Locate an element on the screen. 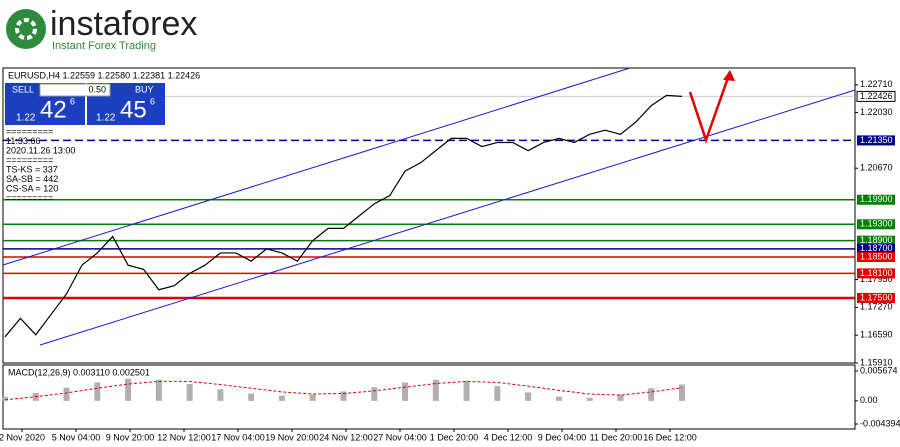 The width and height of the screenshot is (900, 447). level-label: 1.18700 is located at coordinates (876, 248).